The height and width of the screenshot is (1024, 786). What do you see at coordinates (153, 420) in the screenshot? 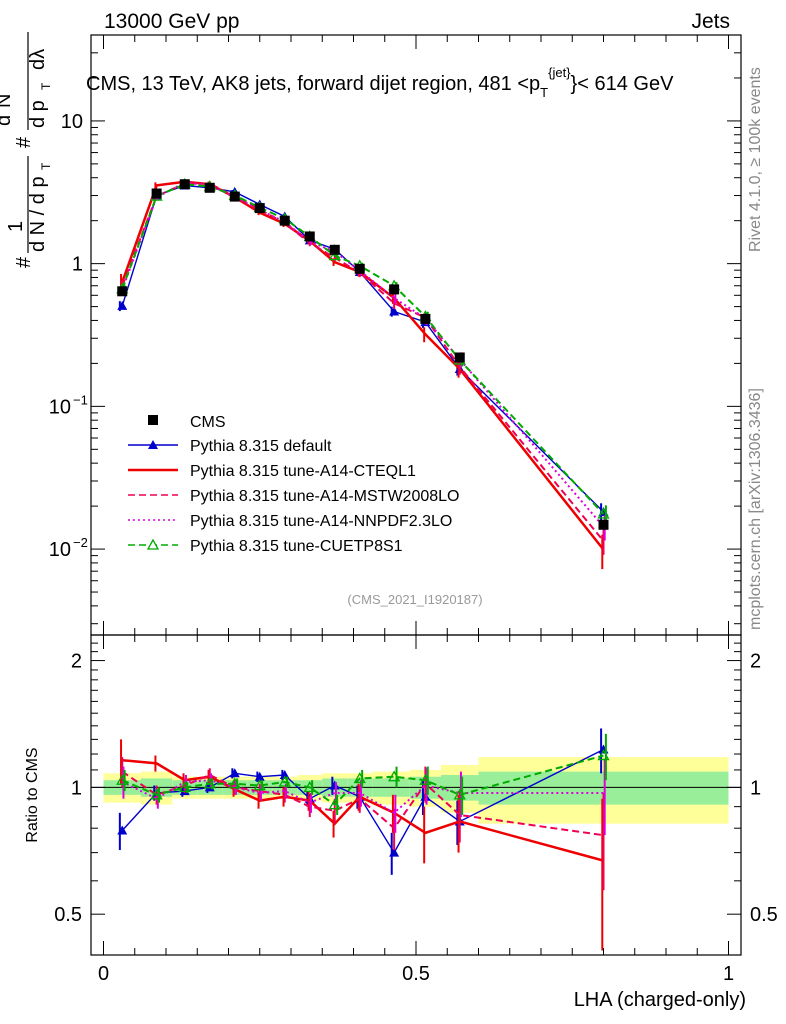
I see `legend-data-marker` at bounding box center [153, 420].